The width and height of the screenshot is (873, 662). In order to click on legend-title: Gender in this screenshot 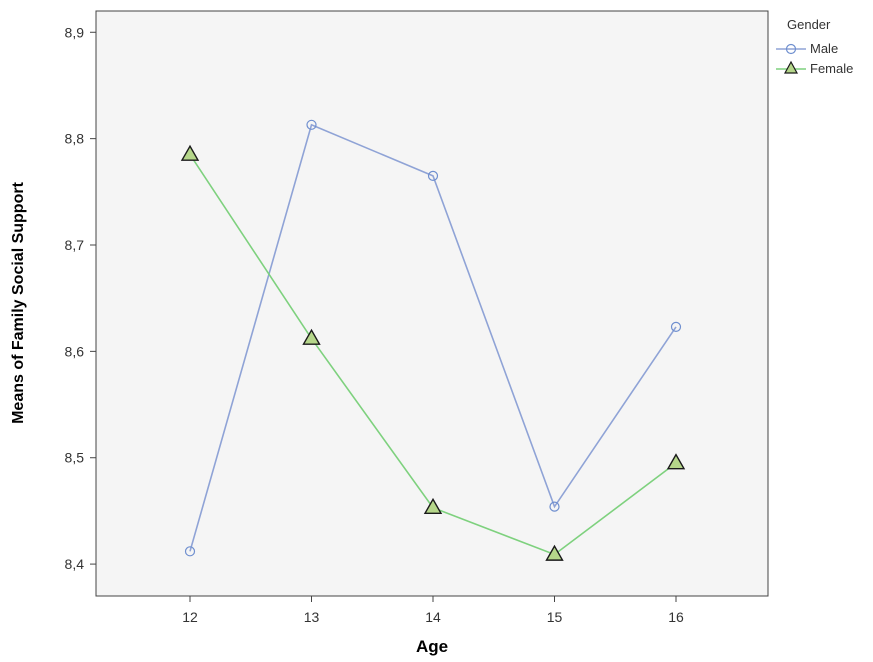, I will do `click(809, 24)`.